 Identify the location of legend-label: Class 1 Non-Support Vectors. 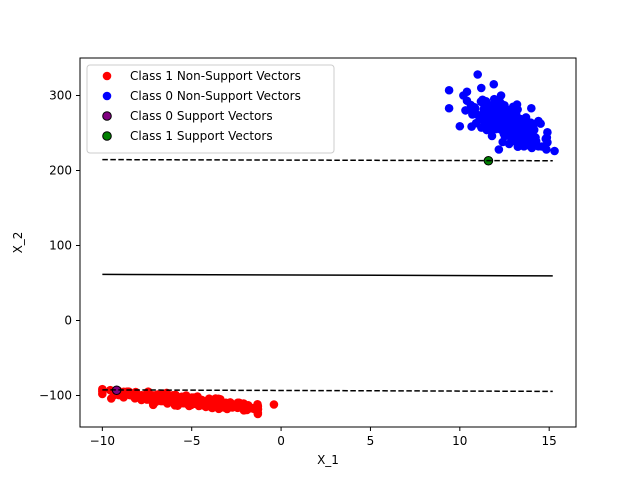
(215, 76).